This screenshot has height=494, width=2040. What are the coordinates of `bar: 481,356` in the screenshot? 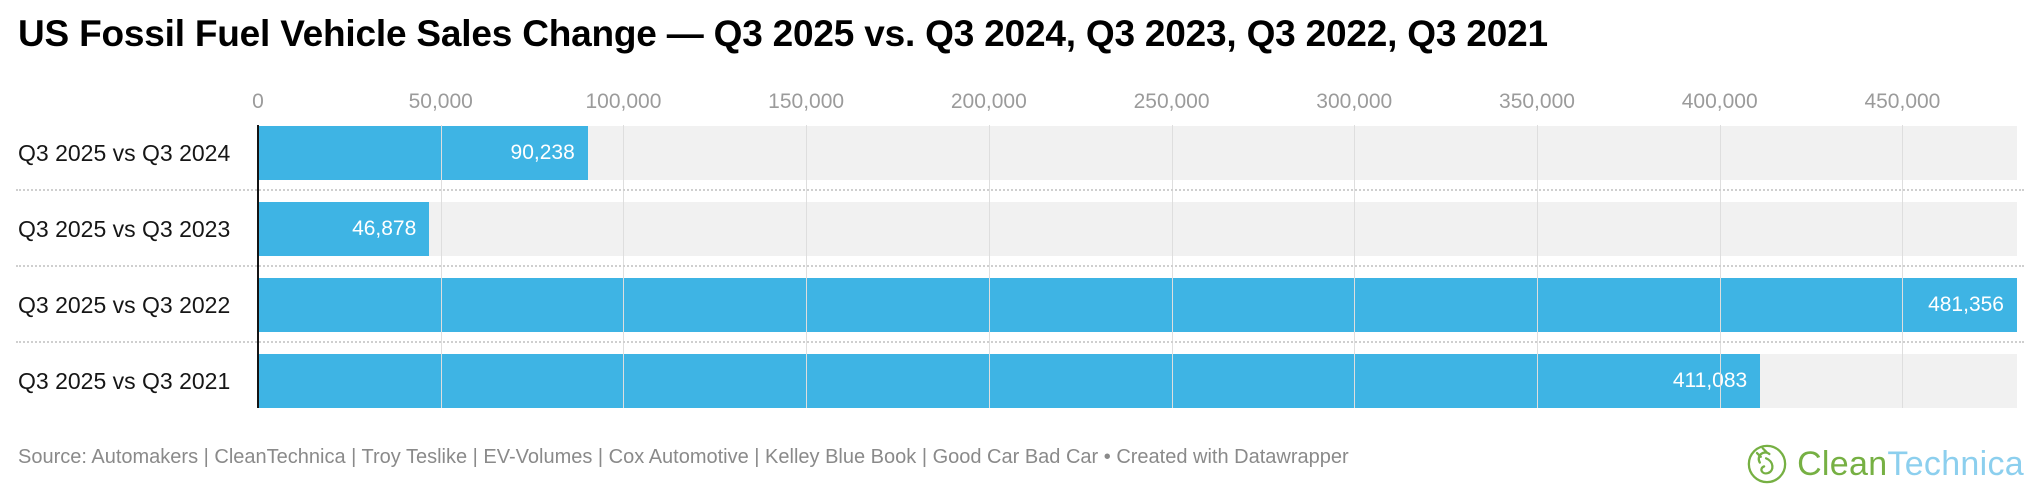 It's located at (1137, 305).